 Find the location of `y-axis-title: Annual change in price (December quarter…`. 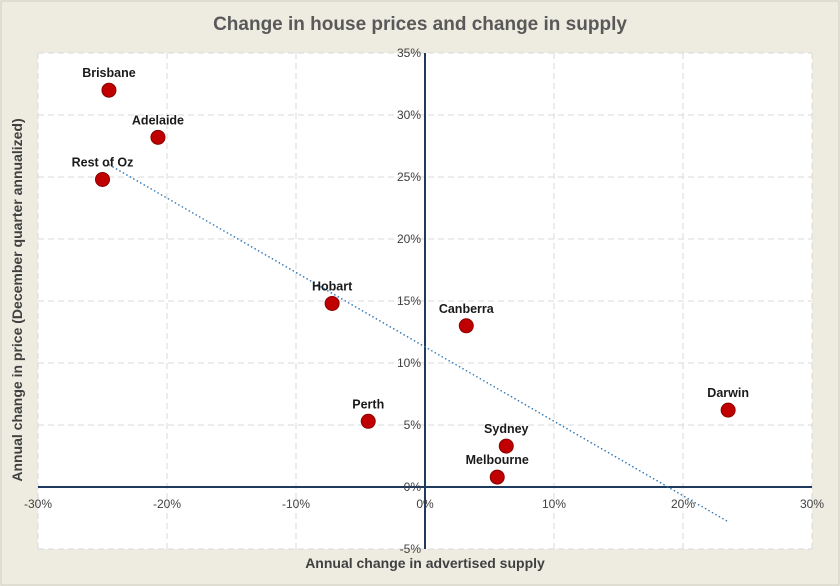

y-axis-title: Annual change in price (December quarter… is located at coordinates (17, 299).